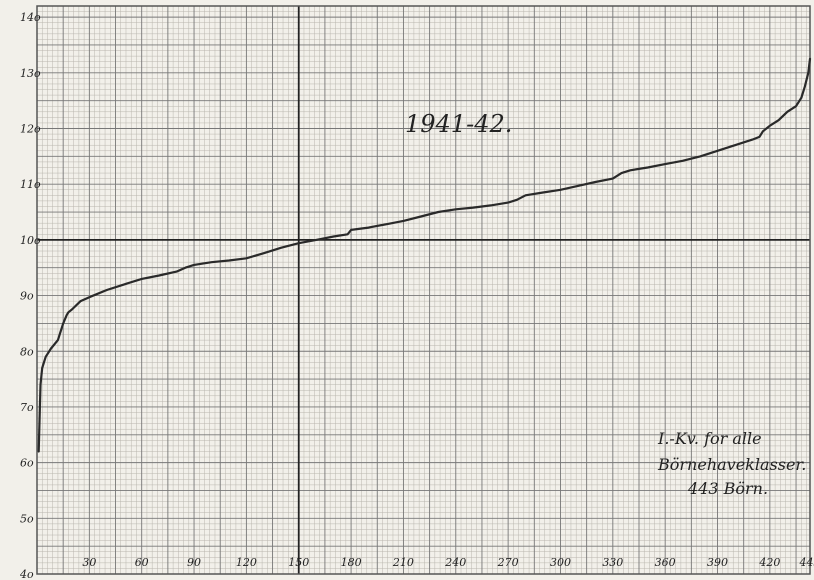  What do you see at coordinates (30, 184) in the screenshot?
I see `y-tick-label: 11o` at bounding box center [30, 184].